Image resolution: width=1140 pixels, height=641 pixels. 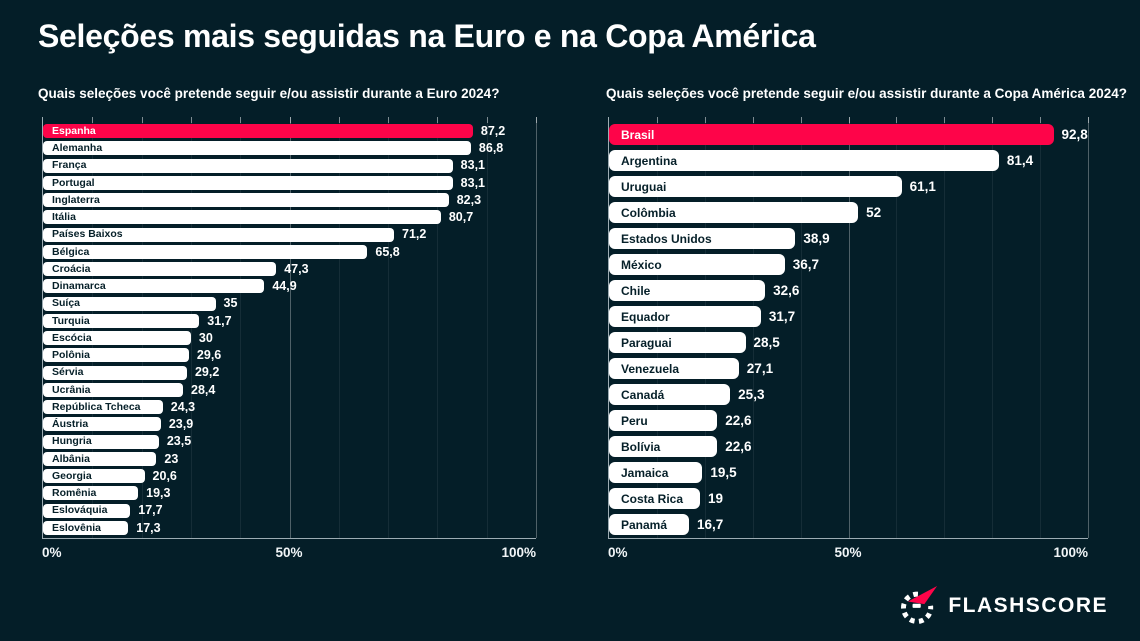 What do you see at coordinates (1028, 605) in the screenshot?
I see `flashscore-wordmark: FLASHSCORE` at bounding box center [1028, 605].